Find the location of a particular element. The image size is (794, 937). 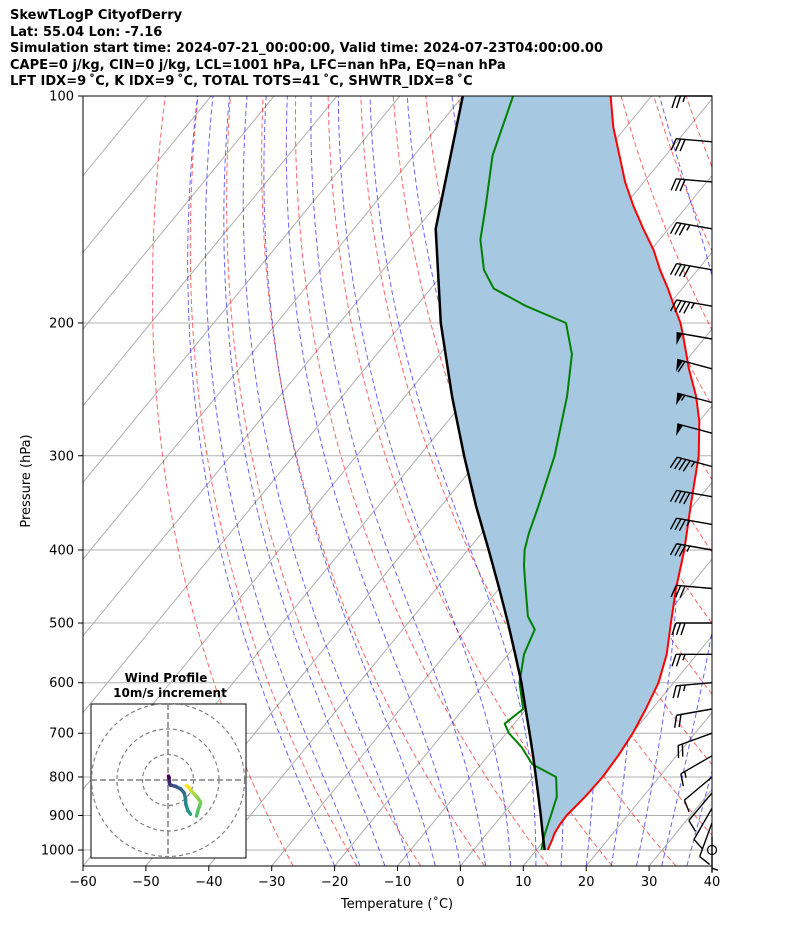

y-tick-label: 500 is located at coordinates (61, 624).